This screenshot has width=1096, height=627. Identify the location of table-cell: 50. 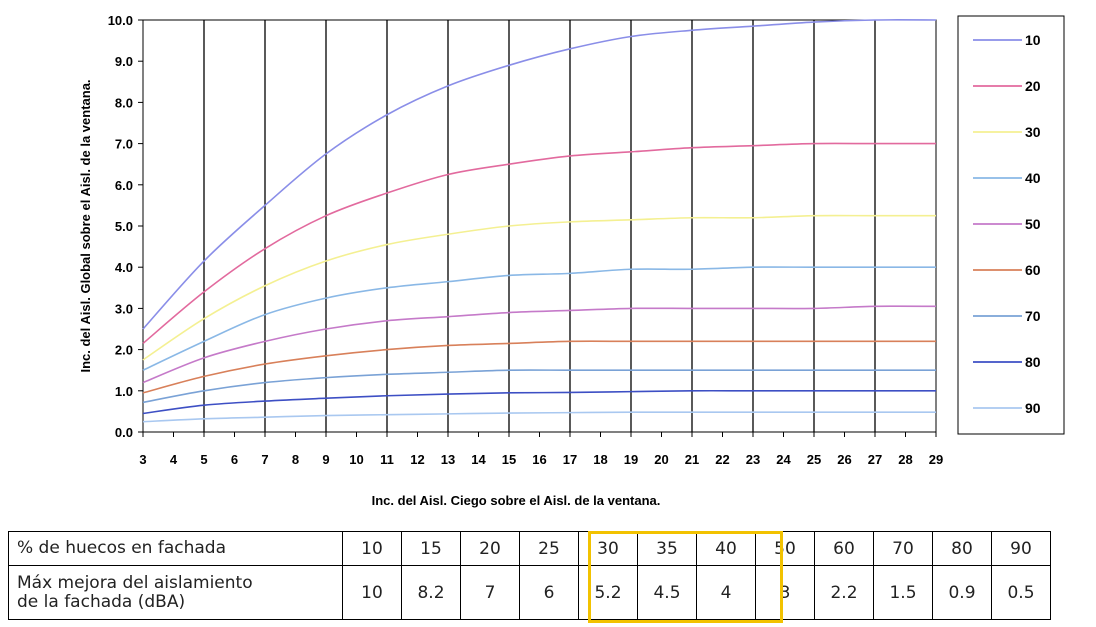
(785, 548).